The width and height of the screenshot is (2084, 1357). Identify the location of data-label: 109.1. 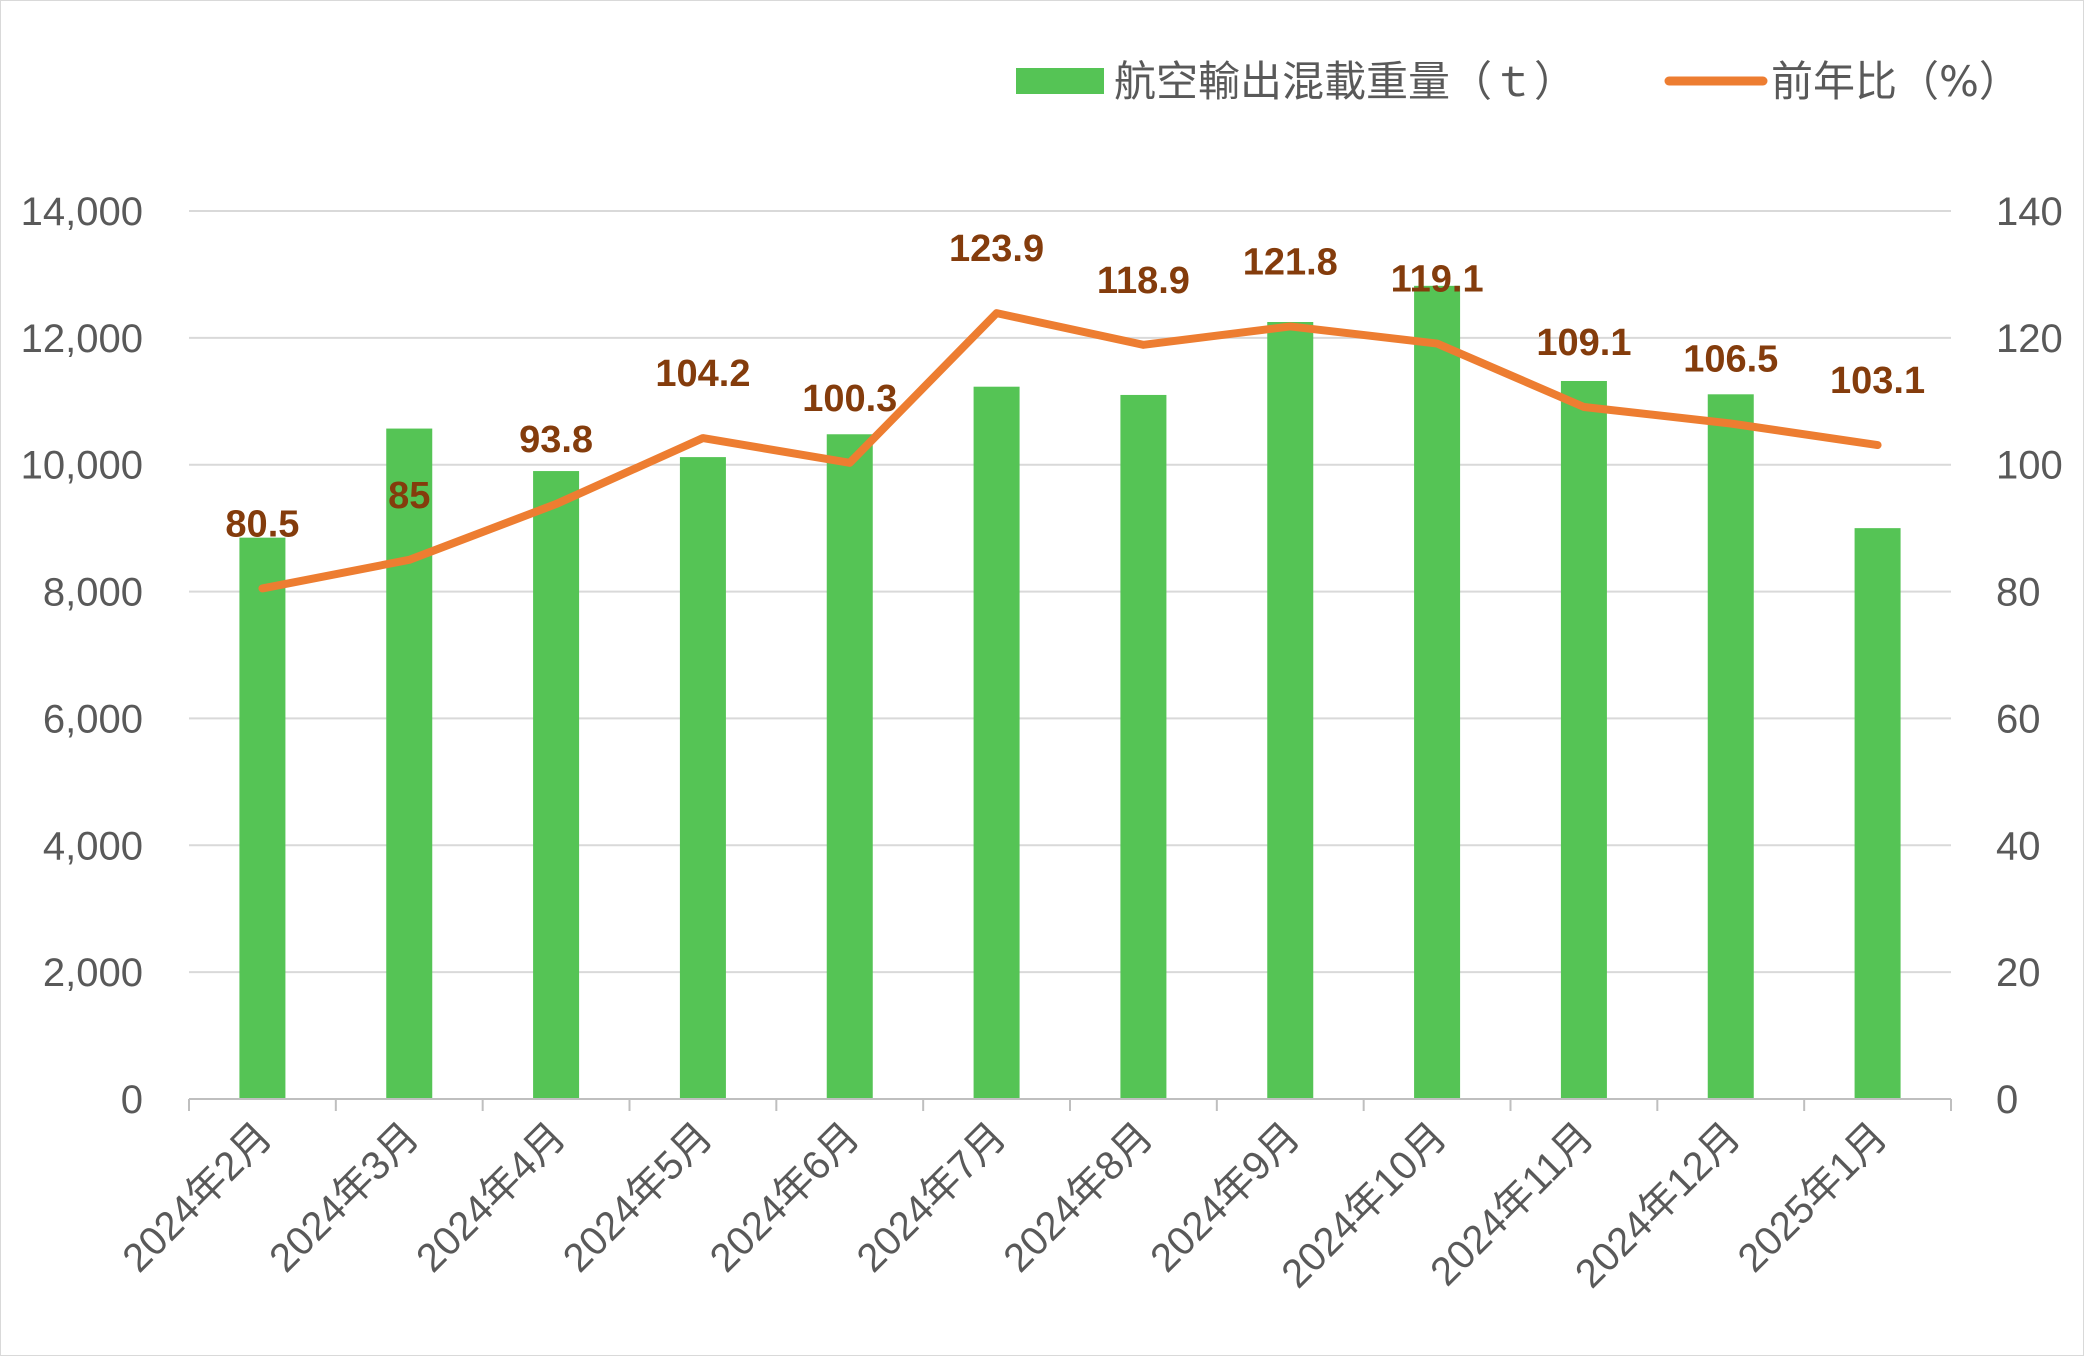
(1583, 343).